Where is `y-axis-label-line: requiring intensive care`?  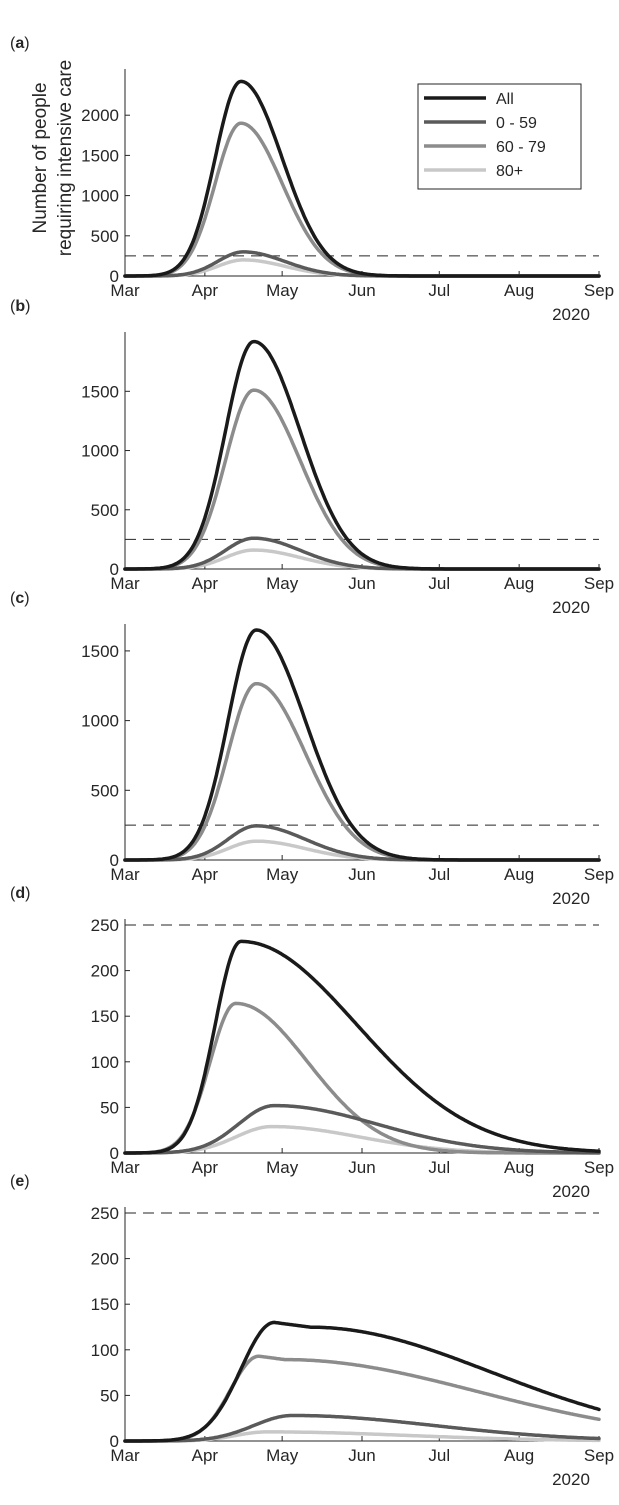
y-axis-label-line: requiring intensive care is located at coordinates (65, 158).